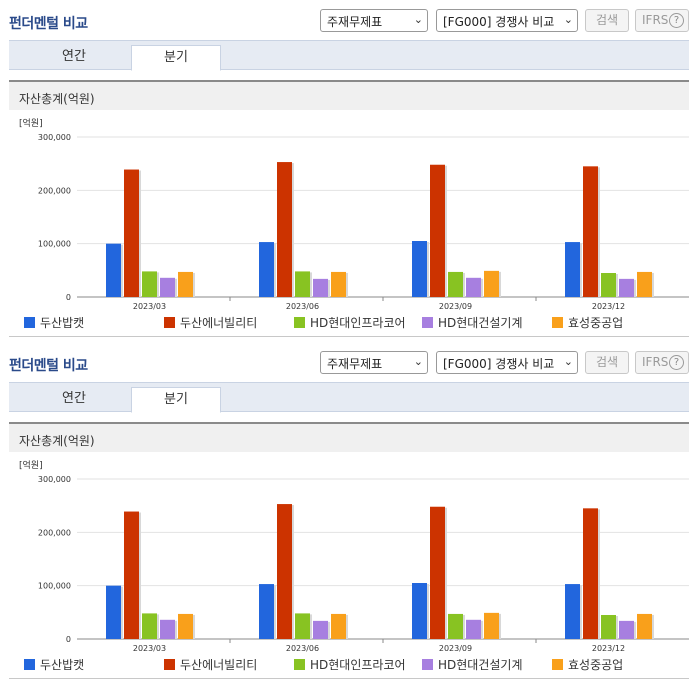 The width and height of the screenshot is (696, 684). What do you see at coordinates (596, 323) in the screenshot?
I see `legend-label: 효성중공업` at bounding box center [596, 323].